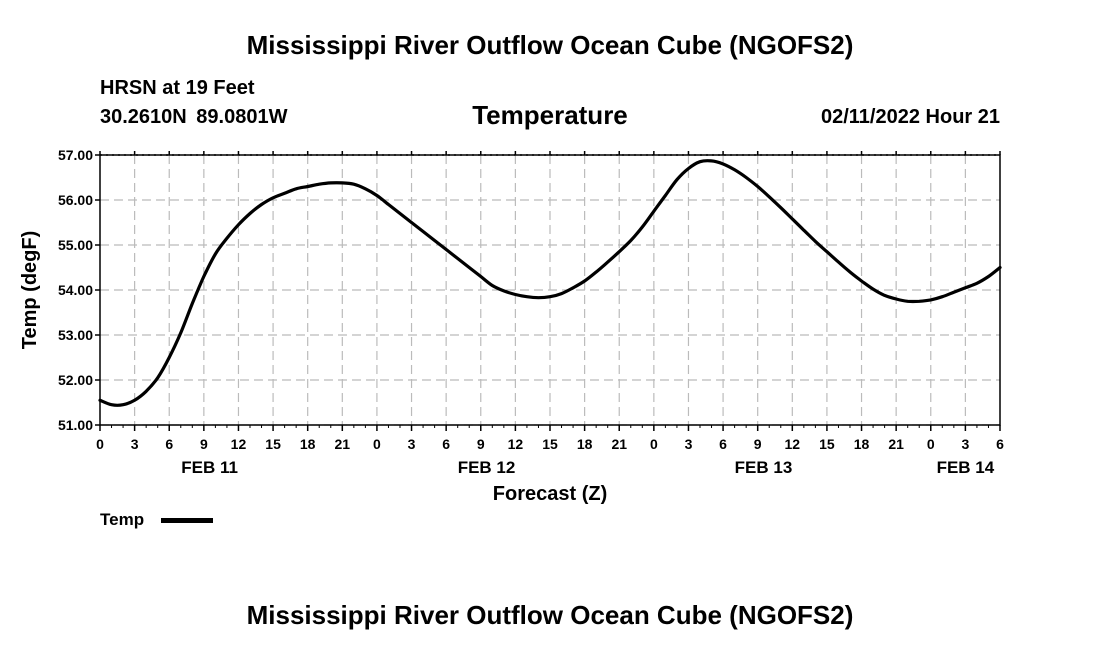  Describe the element at coordinates (30, 290) in the screenshot. I see `y-axis-title: Temp (degF)` at that location.